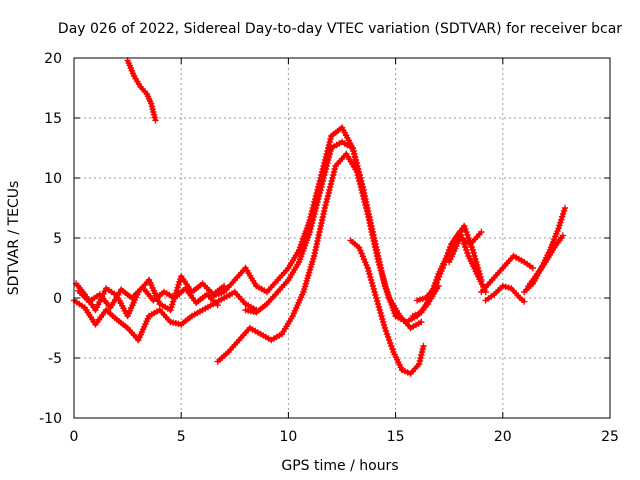 This screenshot has width=640, height=480. What do you see at coordinates (610, 437) in the screenshot?
I see `x-tick-label: 25` at bounding box center [610, 437].